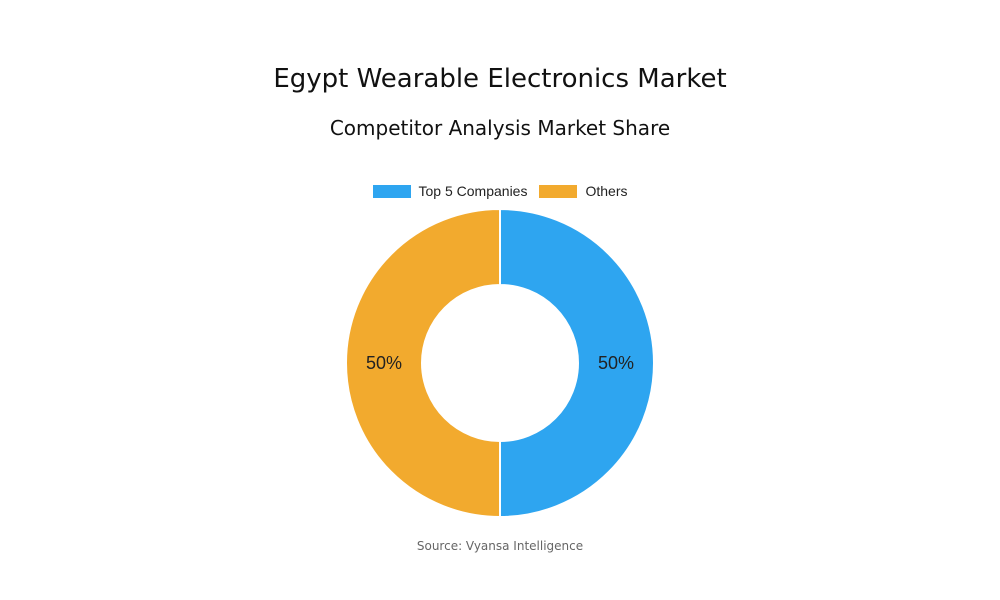 This screenshot has height=600, width=1000. Describe the element at coordinates (500, 79) in the screenshot. I see `chart-title: Egypt Wearable Electronics Market` at that location.